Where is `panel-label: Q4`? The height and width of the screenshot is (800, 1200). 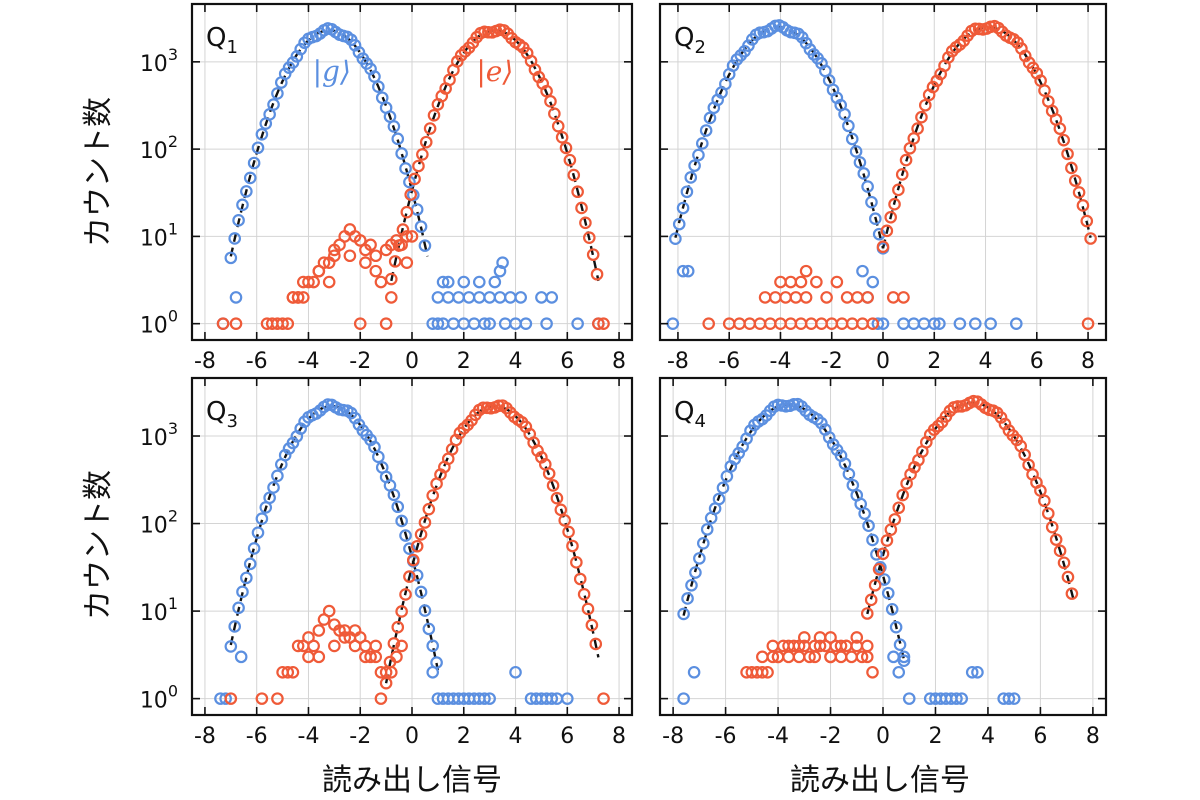 panel-label: Q4 is located at coordinates (690, 414).